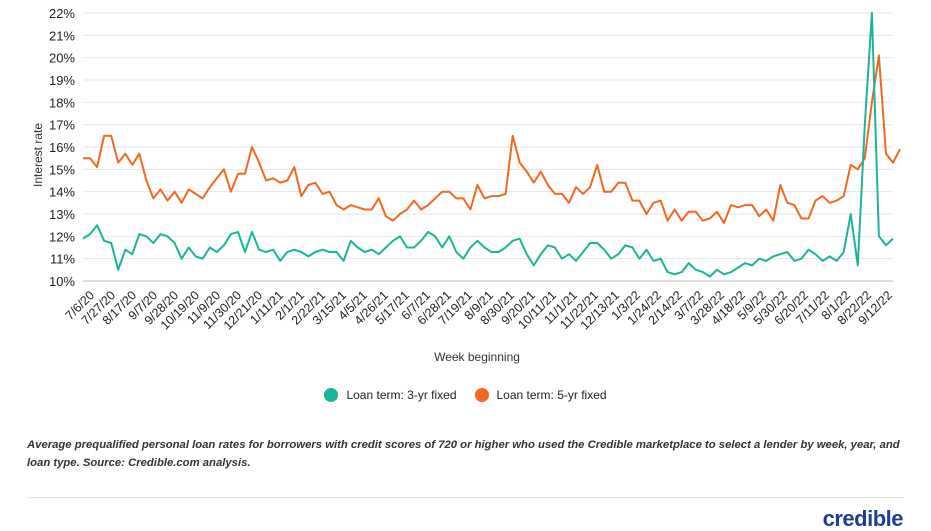 Image resolution: width=931 pixels, height=531 pixels. What do you see at coordinates (331, 395) in the screenshot?
I see `legend-swatch-3yr` at bounding box center [331, 395].